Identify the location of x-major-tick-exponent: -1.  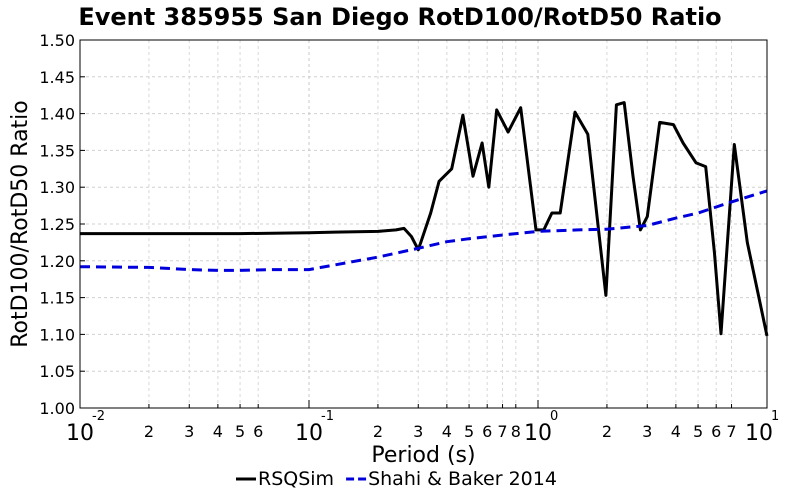
(327, 416).